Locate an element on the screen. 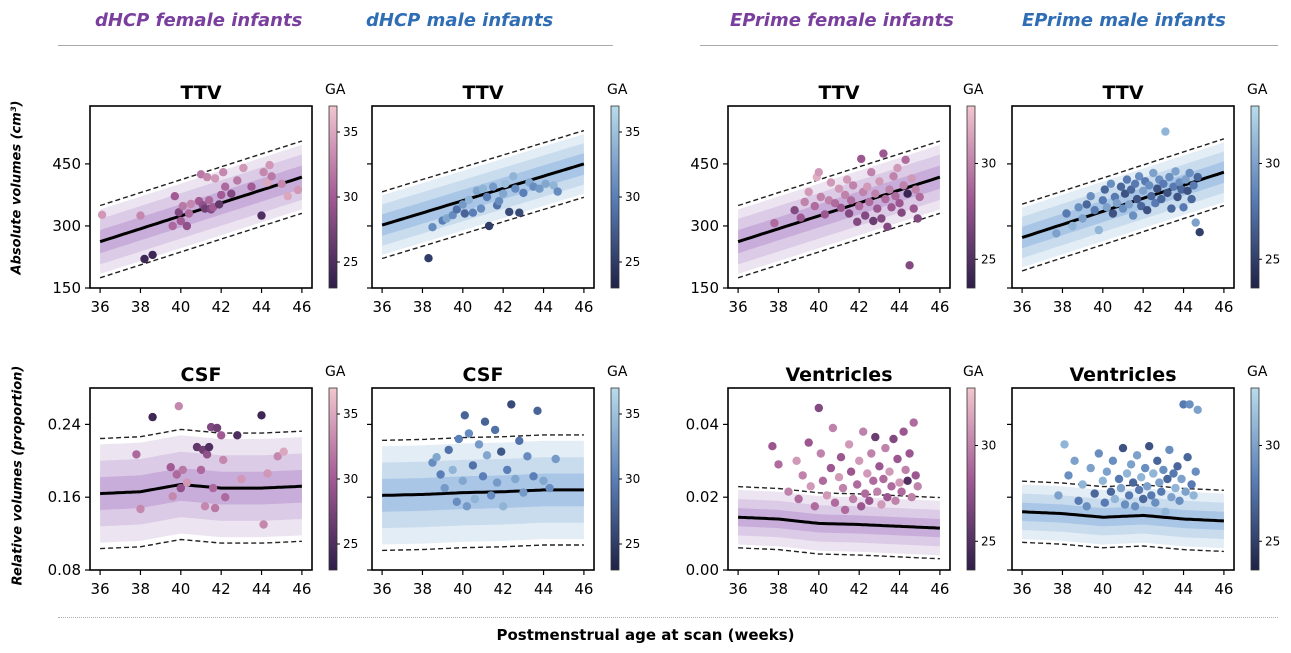 This screenshot has width=1291, height=653. panel-title: TTV is located at coordinates (200, 93).